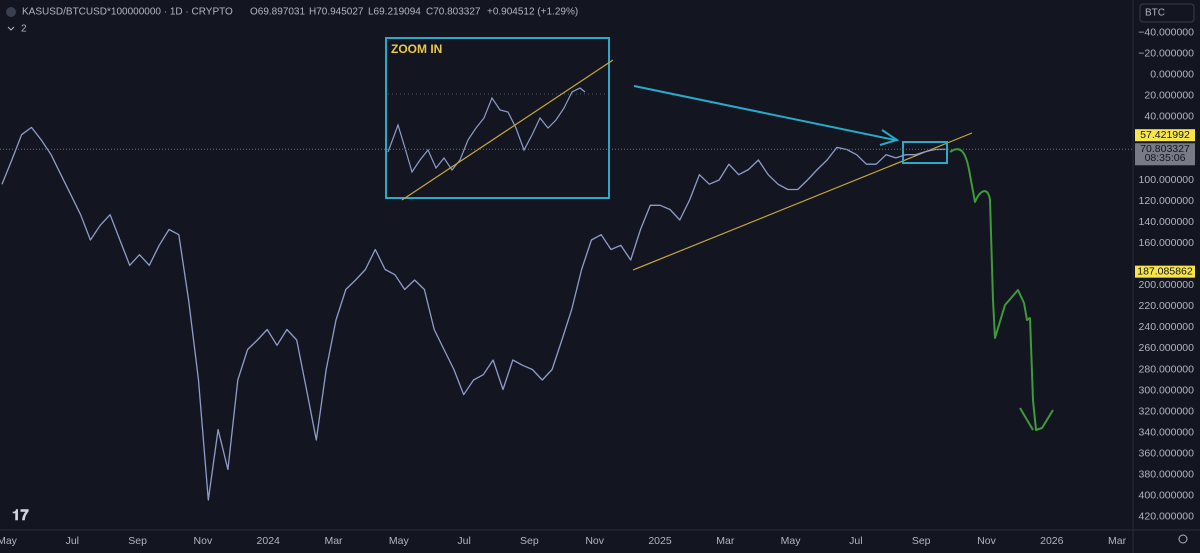  Describe the element at coordinates (1166, 53) in the screenshot. I see `y-tick-label: −20.000000` at that location.